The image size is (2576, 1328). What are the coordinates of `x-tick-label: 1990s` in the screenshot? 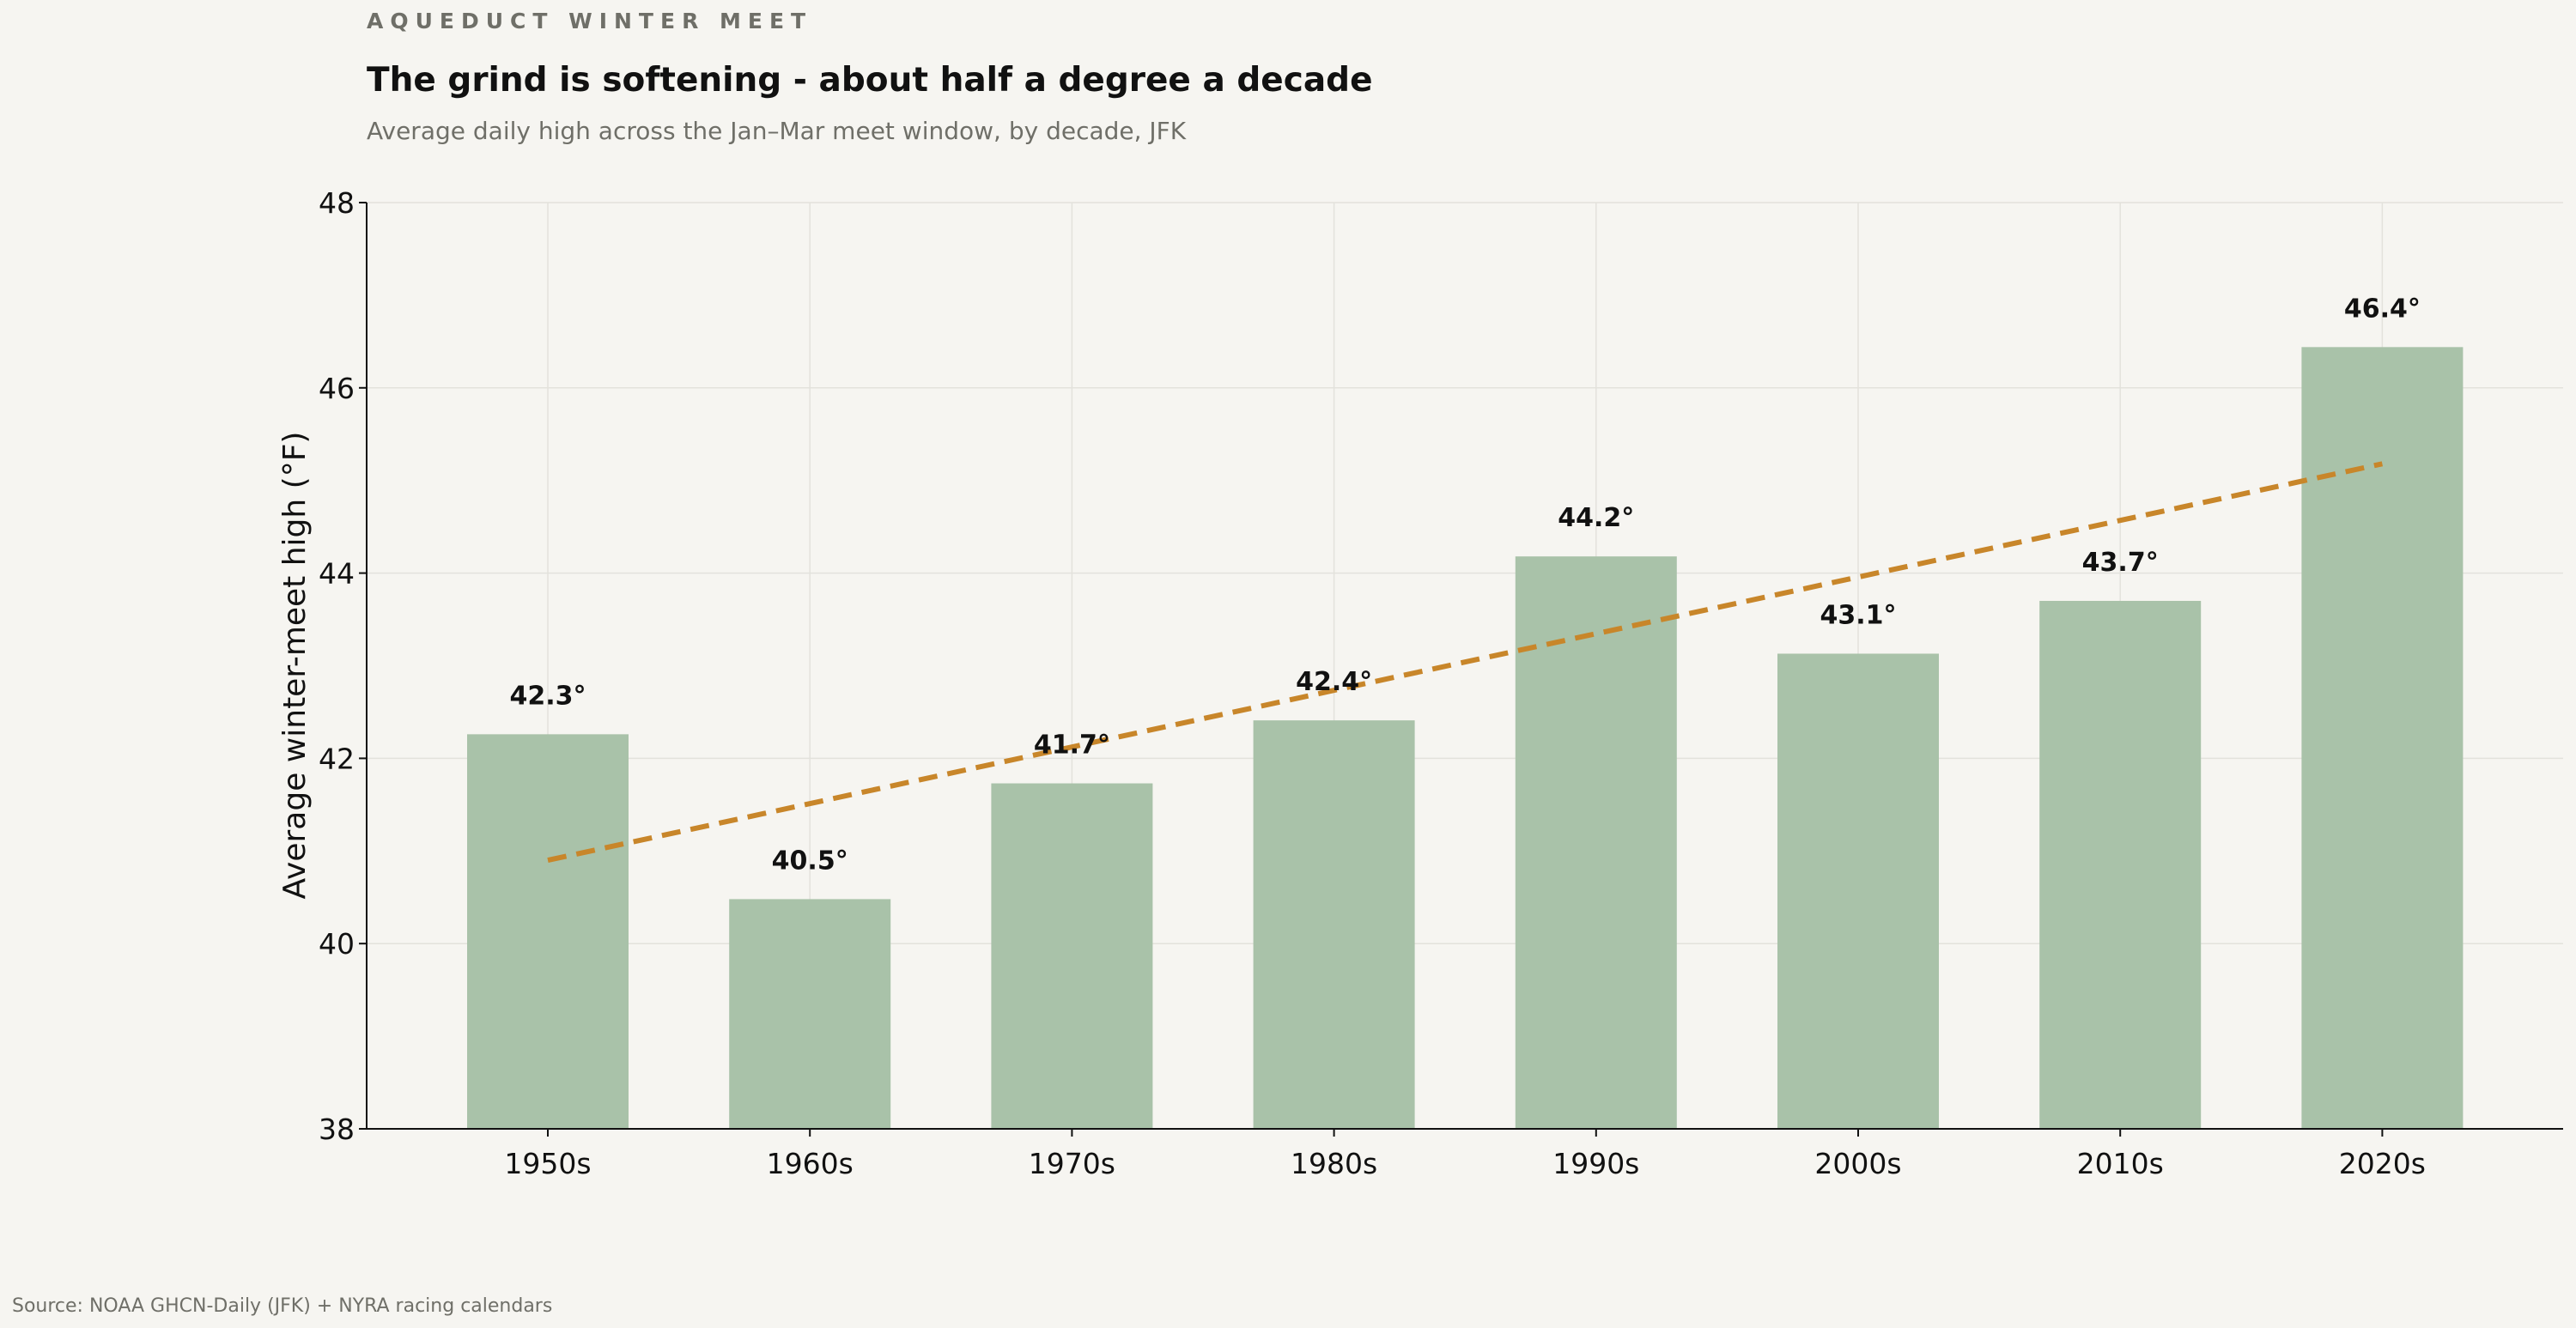 It's located at (1595, 1163).